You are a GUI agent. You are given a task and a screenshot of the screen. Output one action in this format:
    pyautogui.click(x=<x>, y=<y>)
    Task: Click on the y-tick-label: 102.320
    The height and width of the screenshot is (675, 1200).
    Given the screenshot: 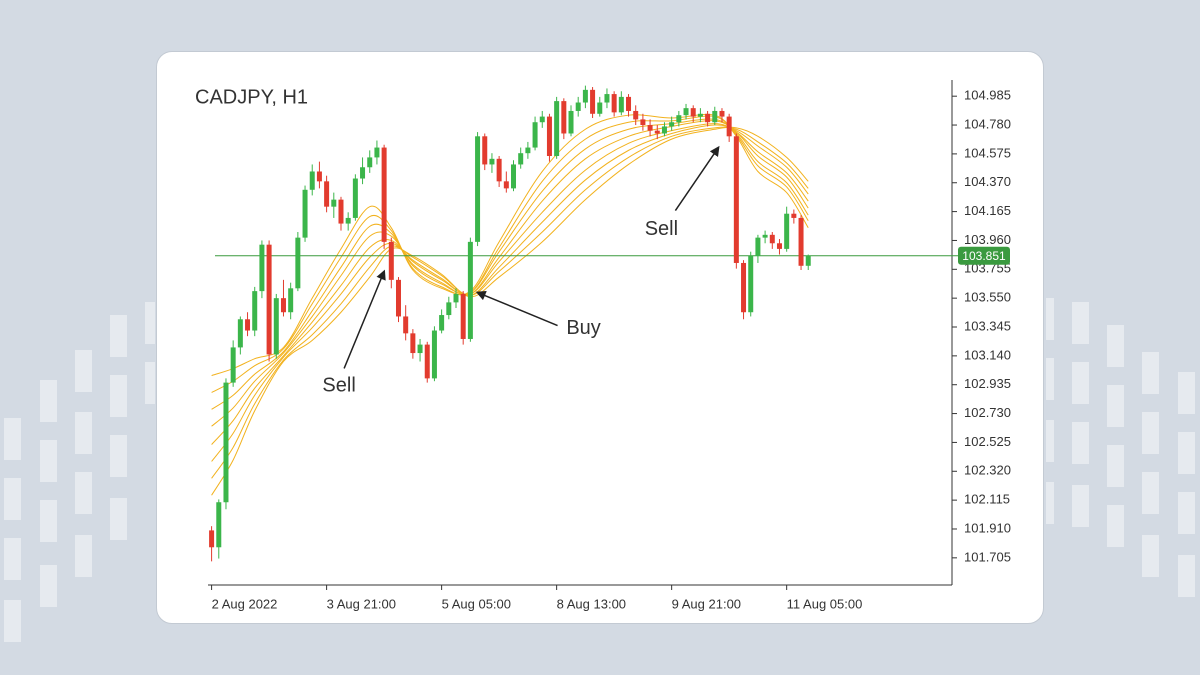 What is the action you would take?
    pyautogui.click(x=987, y=470)
    